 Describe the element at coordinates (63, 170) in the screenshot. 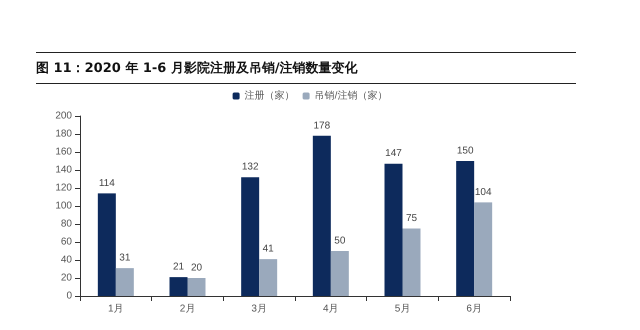

I see `y-tick-label: 140` at that location.